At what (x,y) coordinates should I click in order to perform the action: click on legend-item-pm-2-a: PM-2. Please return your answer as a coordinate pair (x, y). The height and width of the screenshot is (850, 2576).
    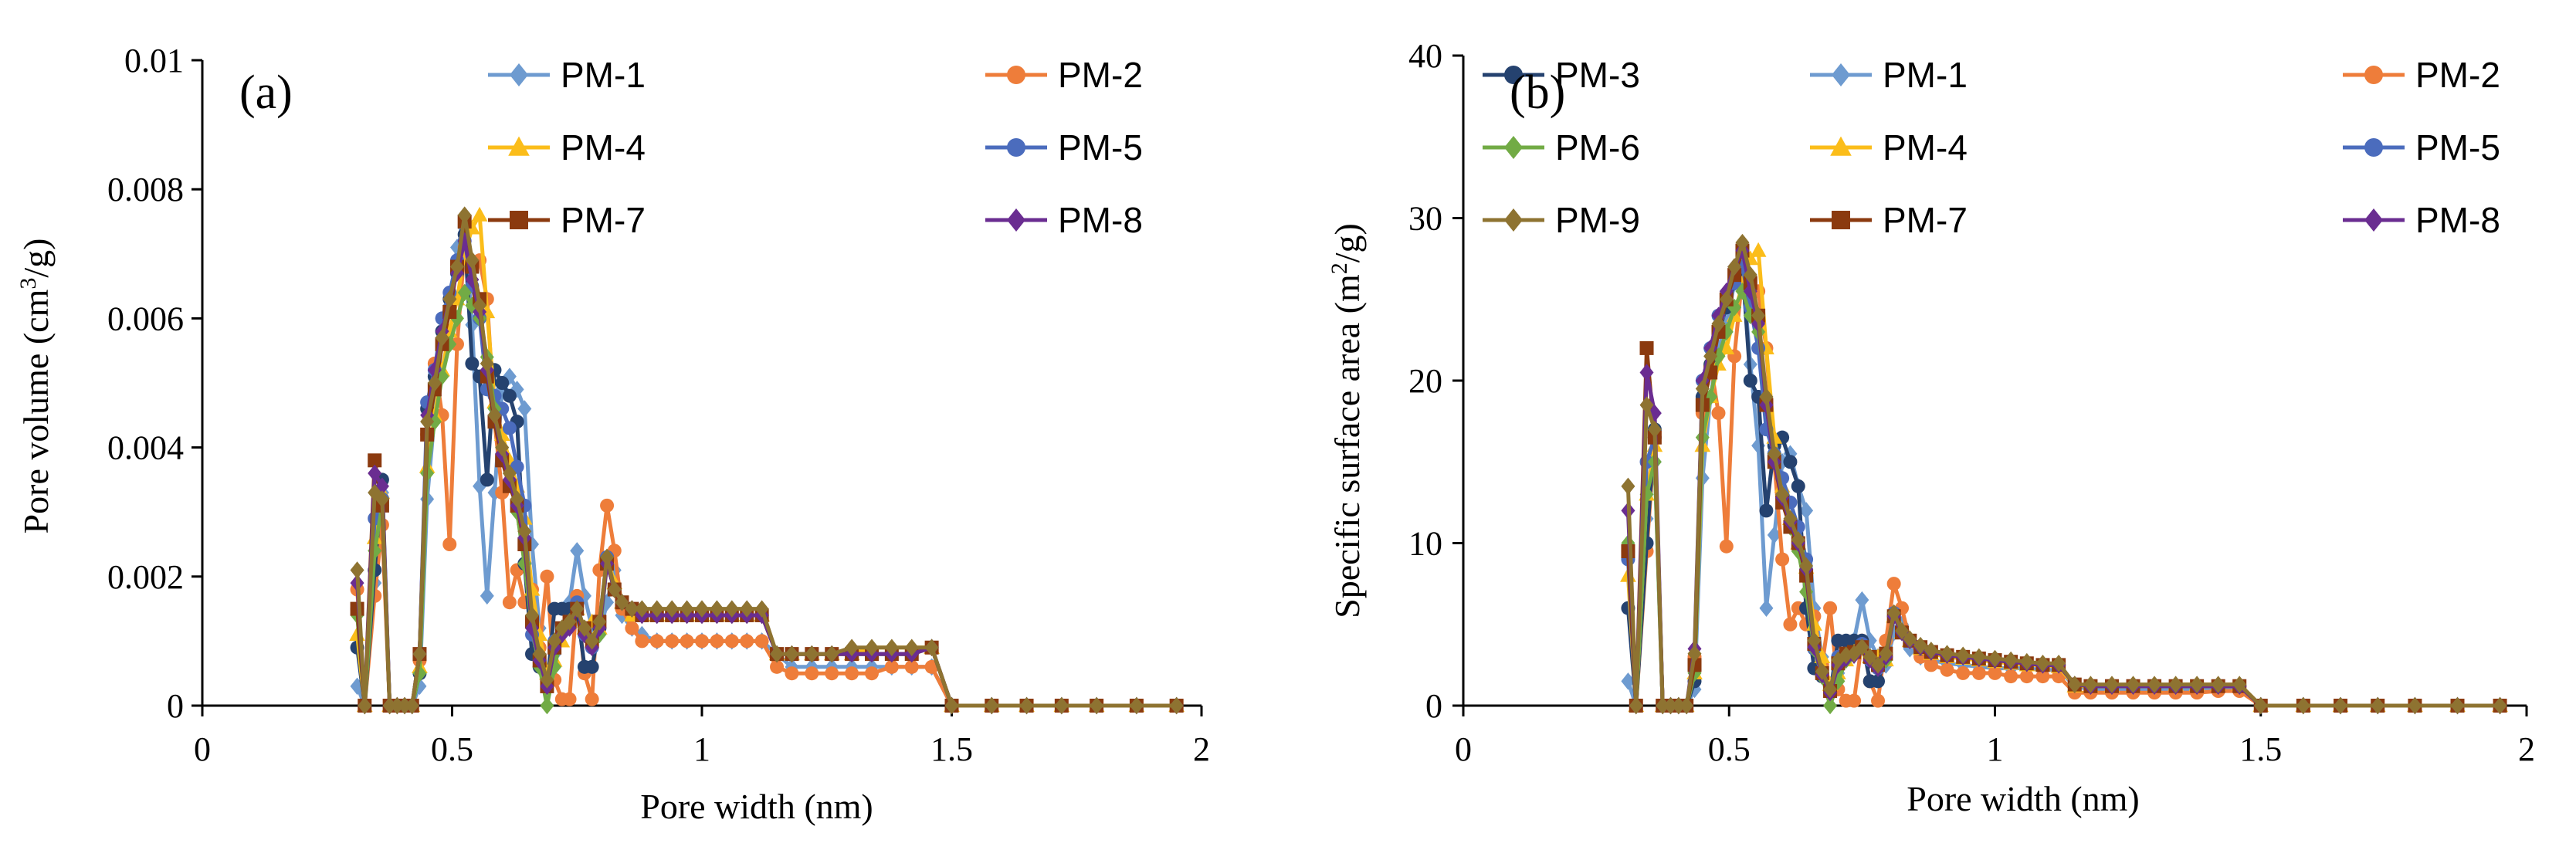
    Looking at the image, I should click on (1064, 75).